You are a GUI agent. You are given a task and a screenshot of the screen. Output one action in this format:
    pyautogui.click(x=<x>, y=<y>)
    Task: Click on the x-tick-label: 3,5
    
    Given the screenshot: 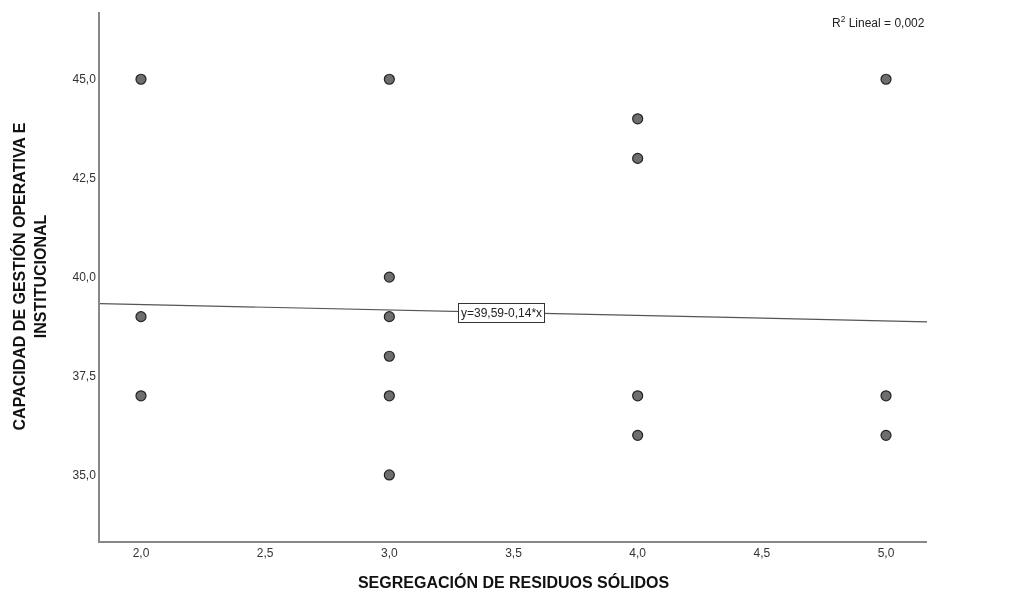 What is the action you would take?
    pyautogui.click(x=514, y=553)
    